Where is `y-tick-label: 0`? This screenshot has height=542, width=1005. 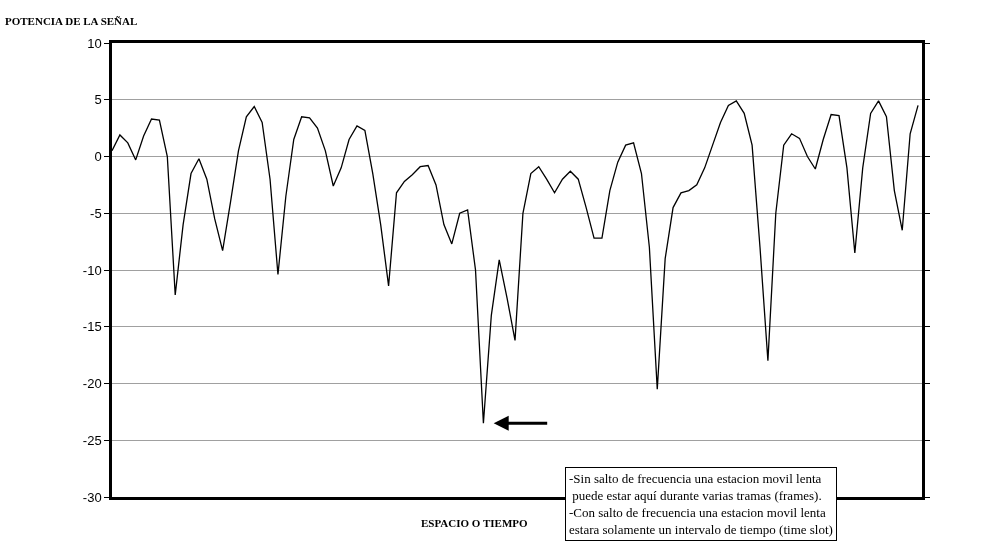 y-tick-label: 0 is located at coordinates (98, 157).